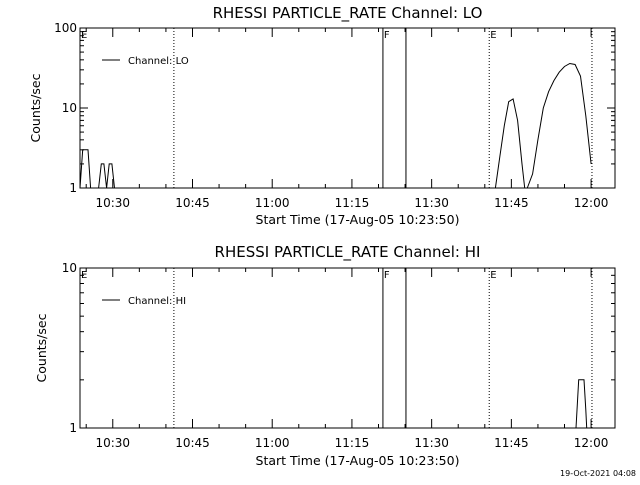 This screenshot has height=485, width=640. I want to click on chart-title: RHESSI PARTICLE_RATE Channel: LO, so click(348, 13).